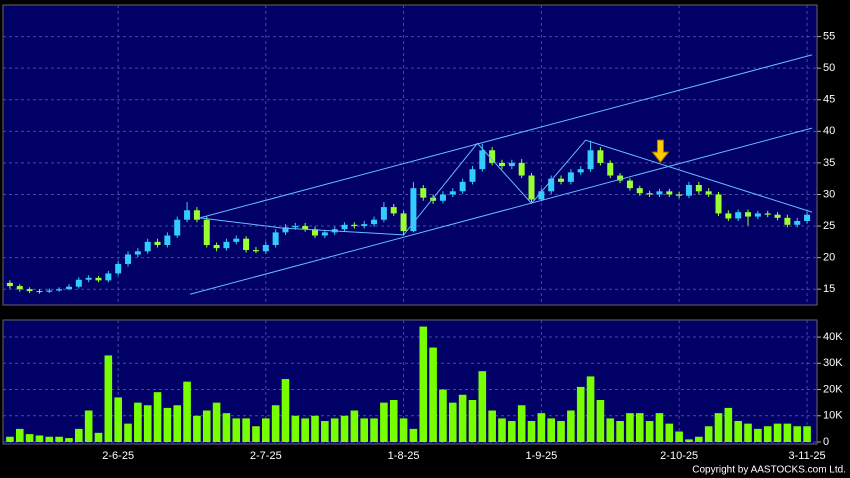 This screenshot has height=478, width=850. What do you see at coordinates (506, 187) in the screenshot?
I see `trend-line` at bounding box center [506, 187].